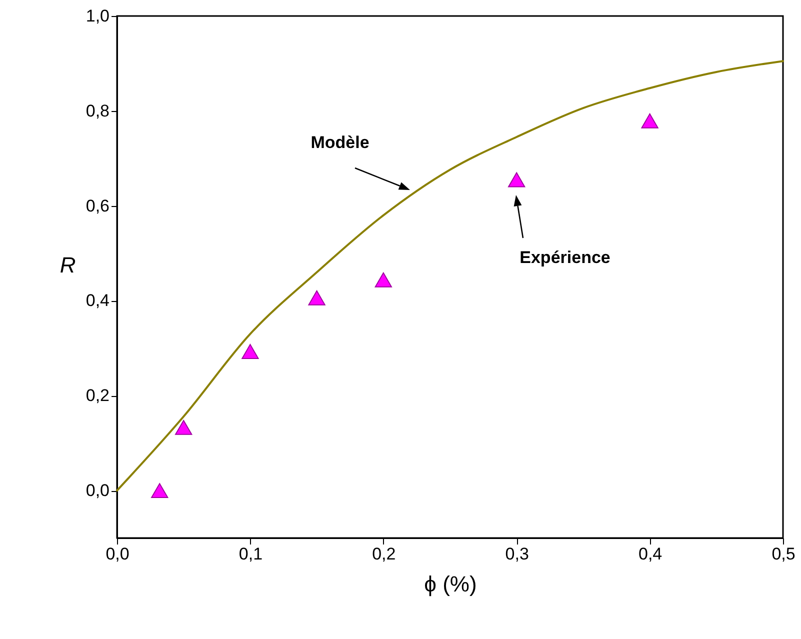  I want to click on x-tick-label: 0,1, so click(250, 554).